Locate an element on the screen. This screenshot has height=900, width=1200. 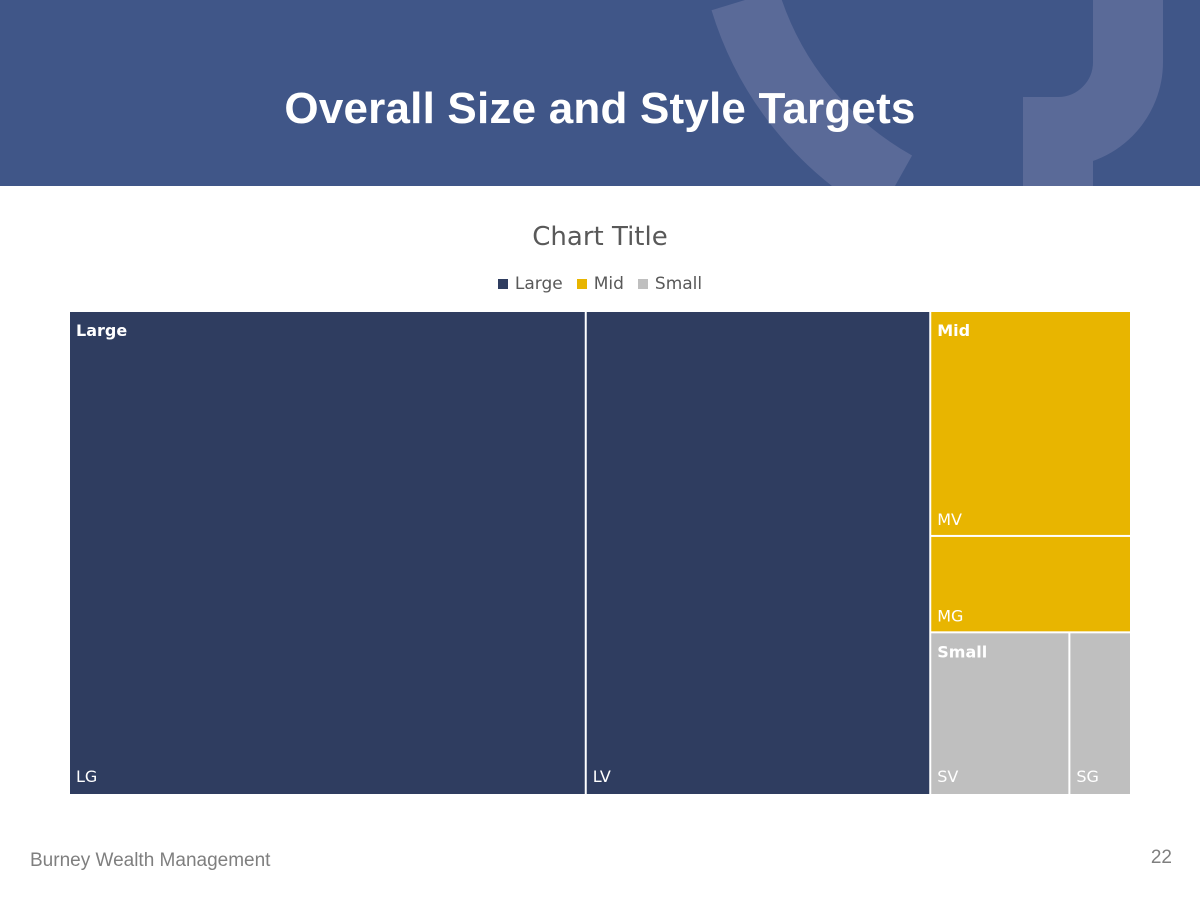
legend-label: Mid is located at coordinates (608, 284).